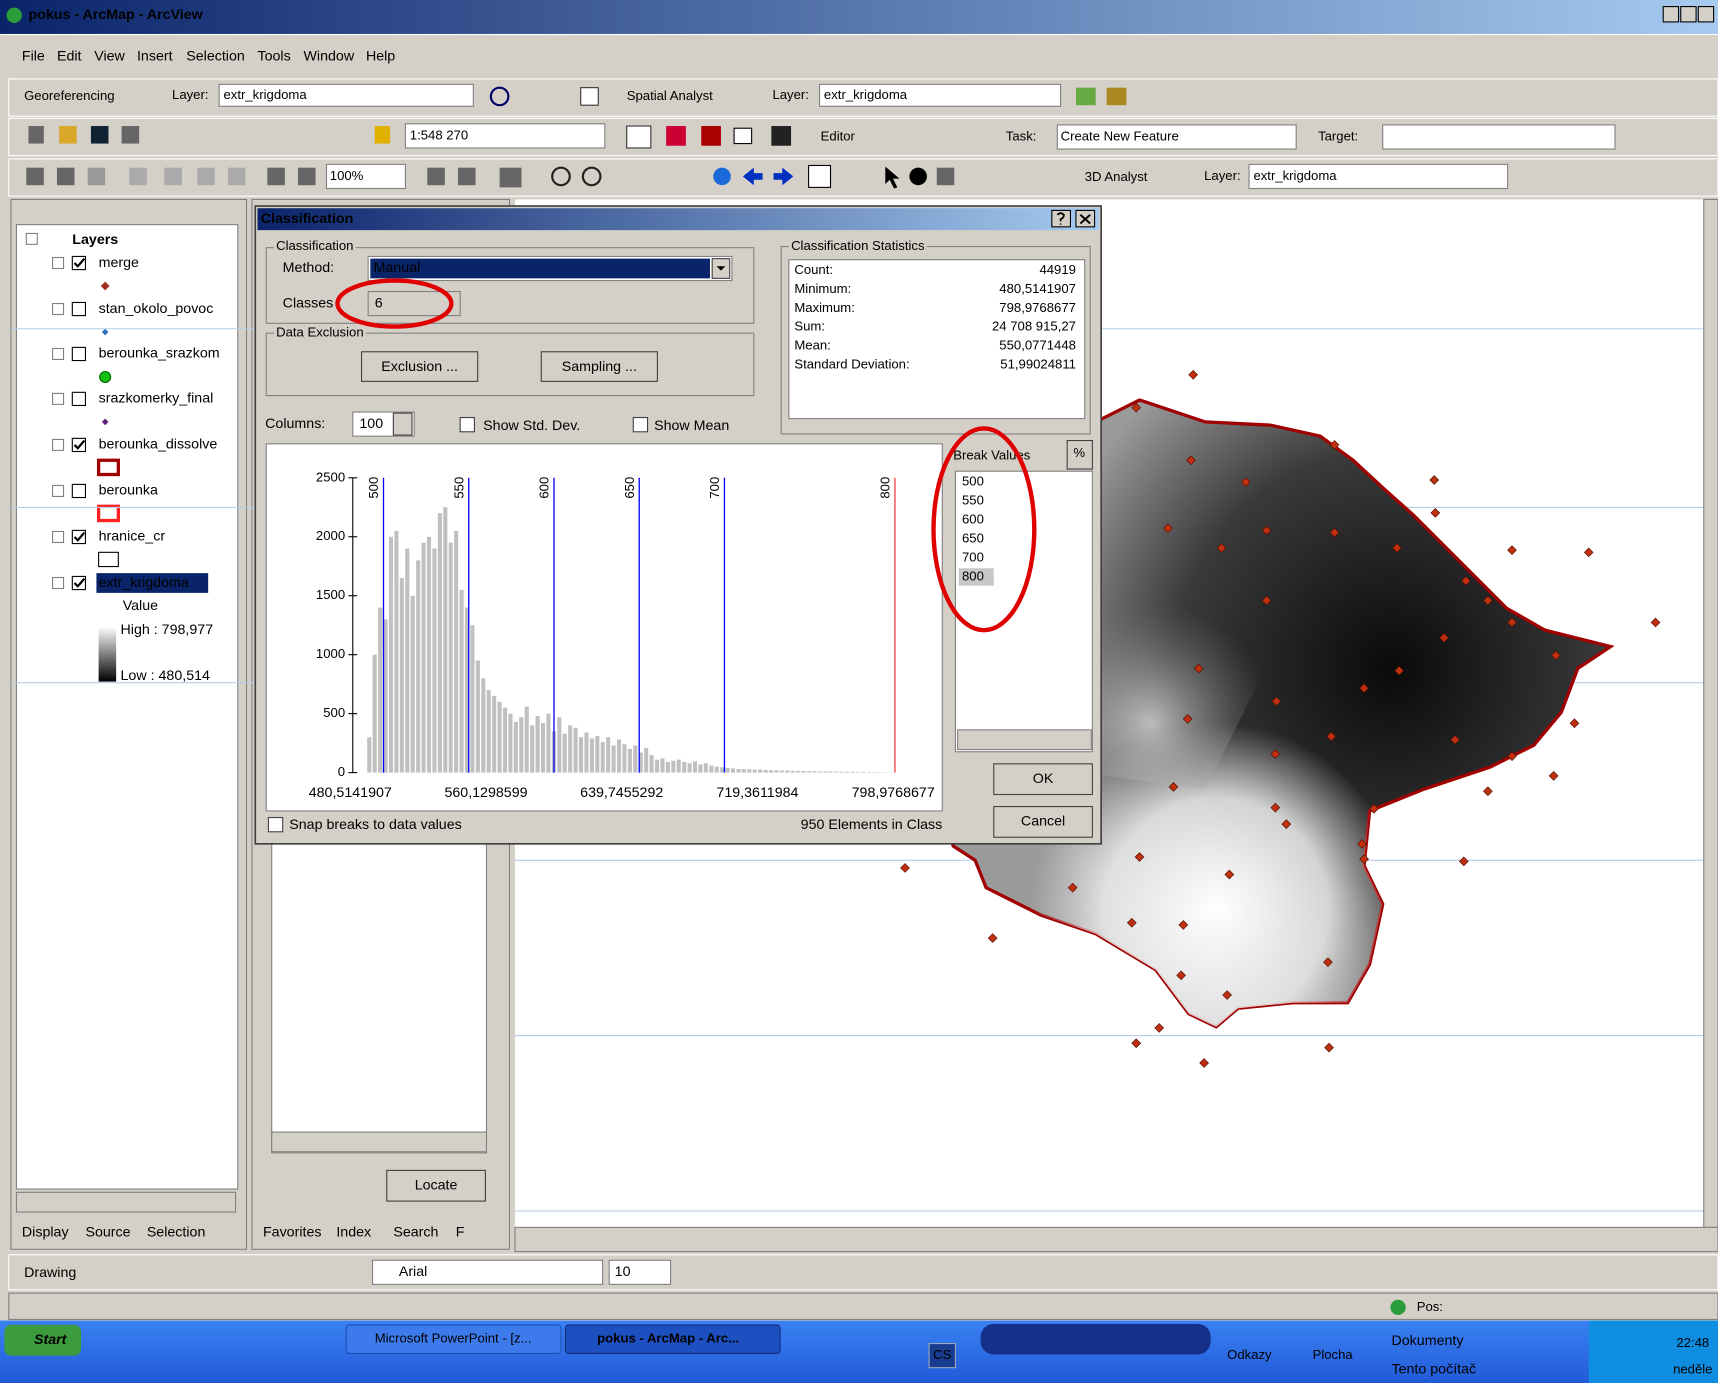 This screenshot has height=1383, width=1718. What do you see at coordinates (460, 1233) in the screenshot?
I see `tab: F` at bounding box center [460, 1233].